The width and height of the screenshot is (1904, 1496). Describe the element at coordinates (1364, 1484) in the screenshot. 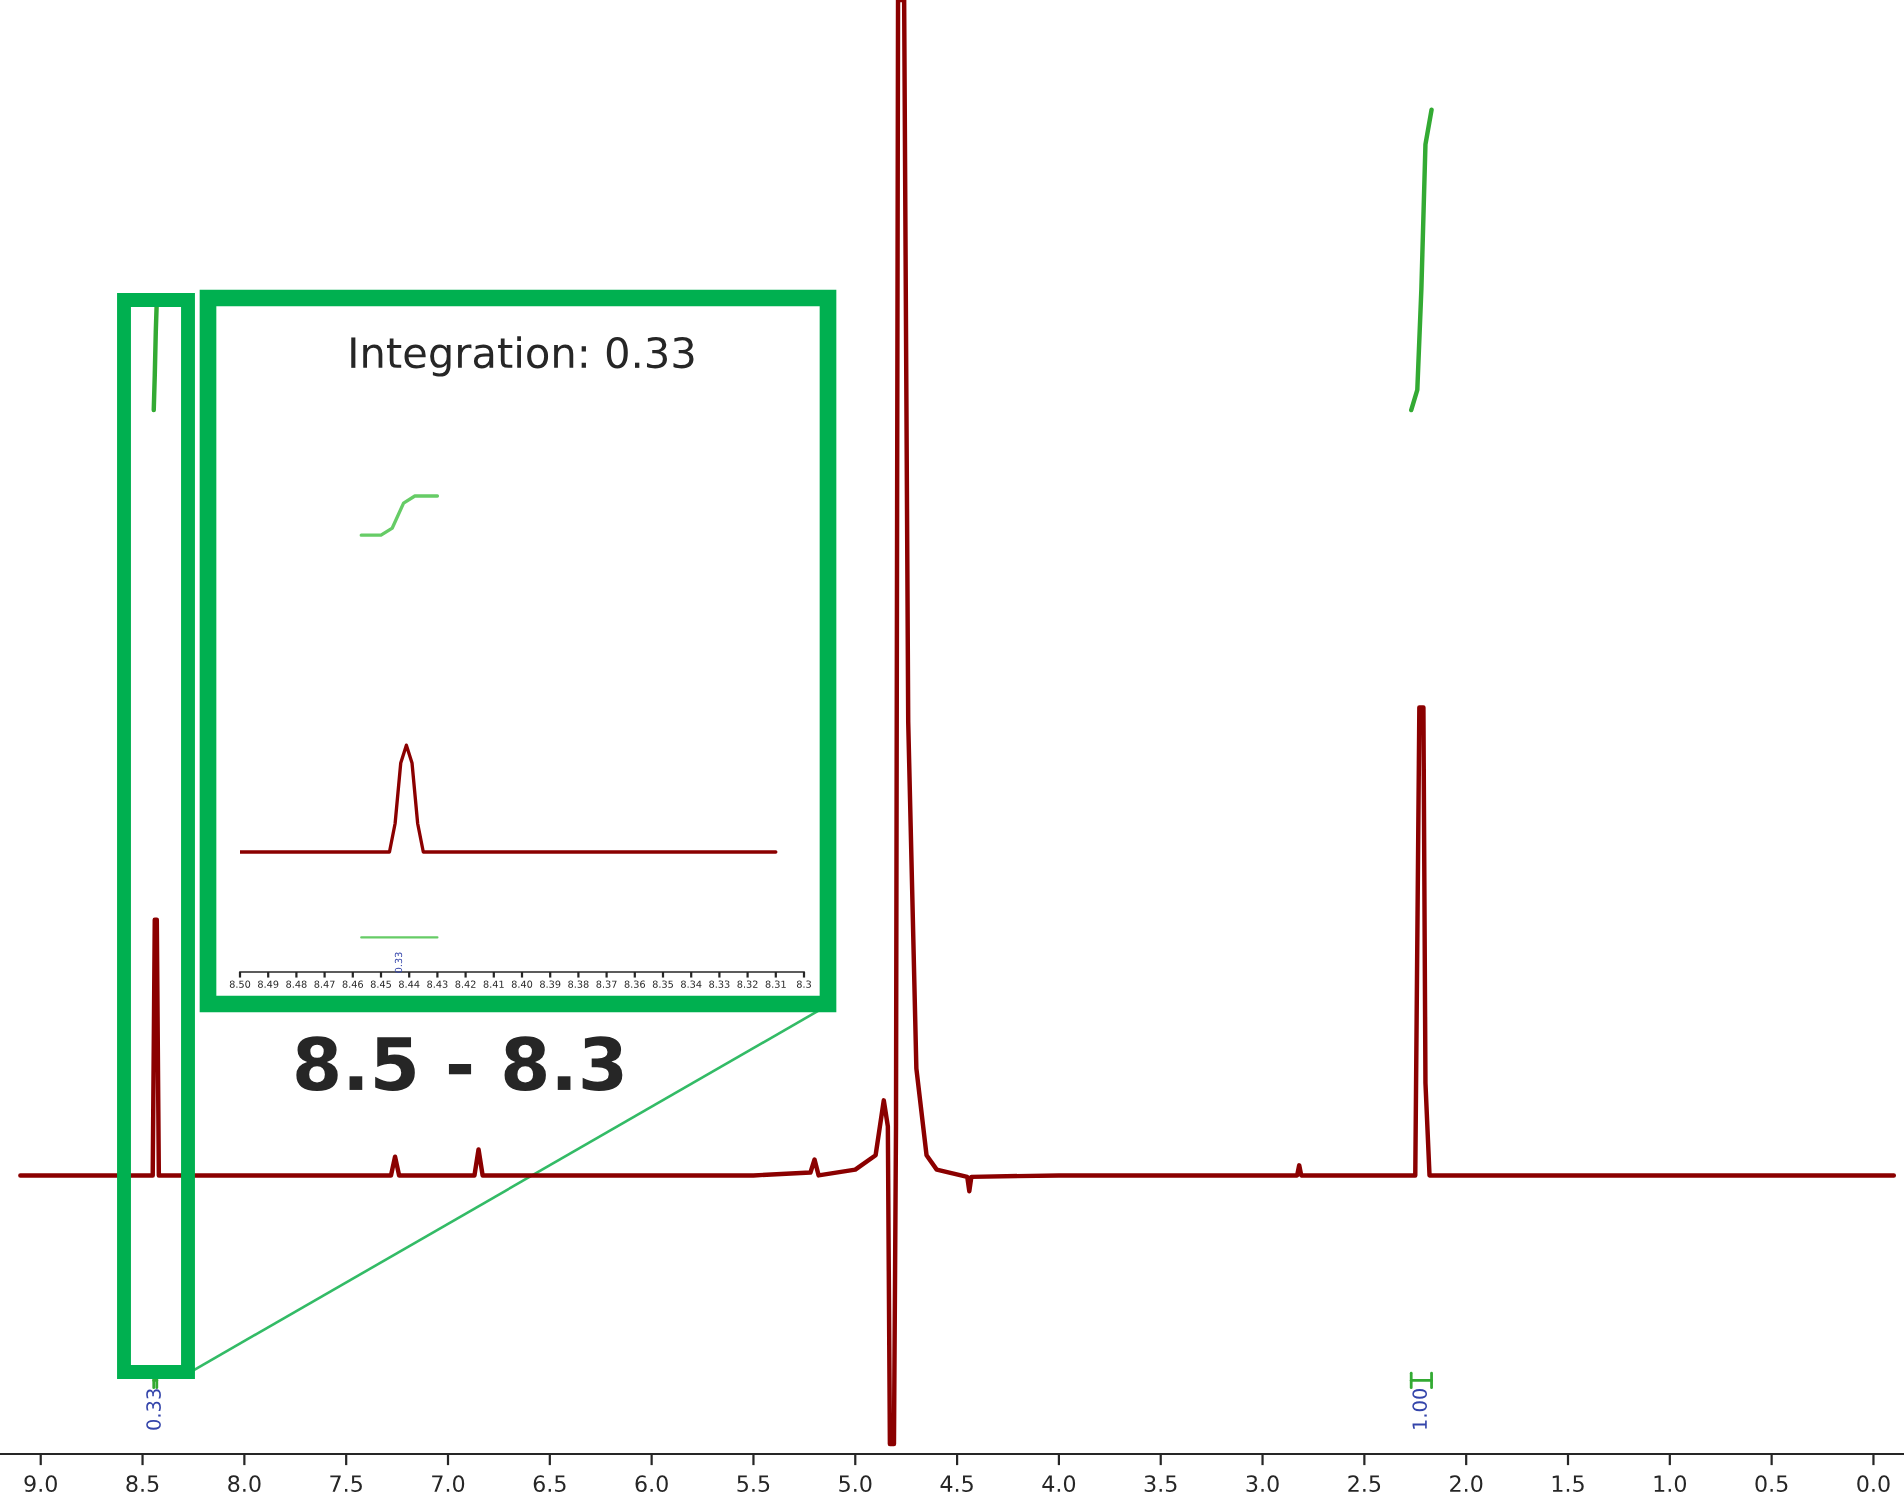

I see `x-tick-label: 2.5` at that location.